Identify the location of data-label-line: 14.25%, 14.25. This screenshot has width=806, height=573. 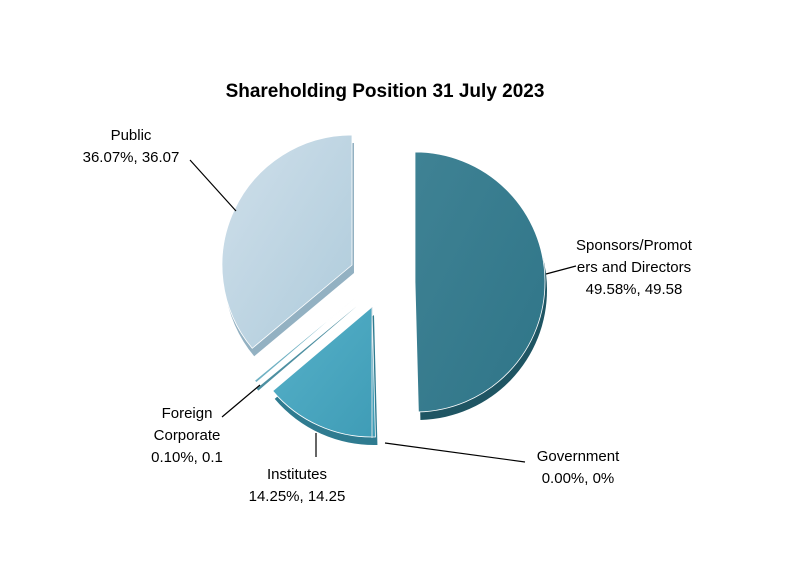
(297, 496).